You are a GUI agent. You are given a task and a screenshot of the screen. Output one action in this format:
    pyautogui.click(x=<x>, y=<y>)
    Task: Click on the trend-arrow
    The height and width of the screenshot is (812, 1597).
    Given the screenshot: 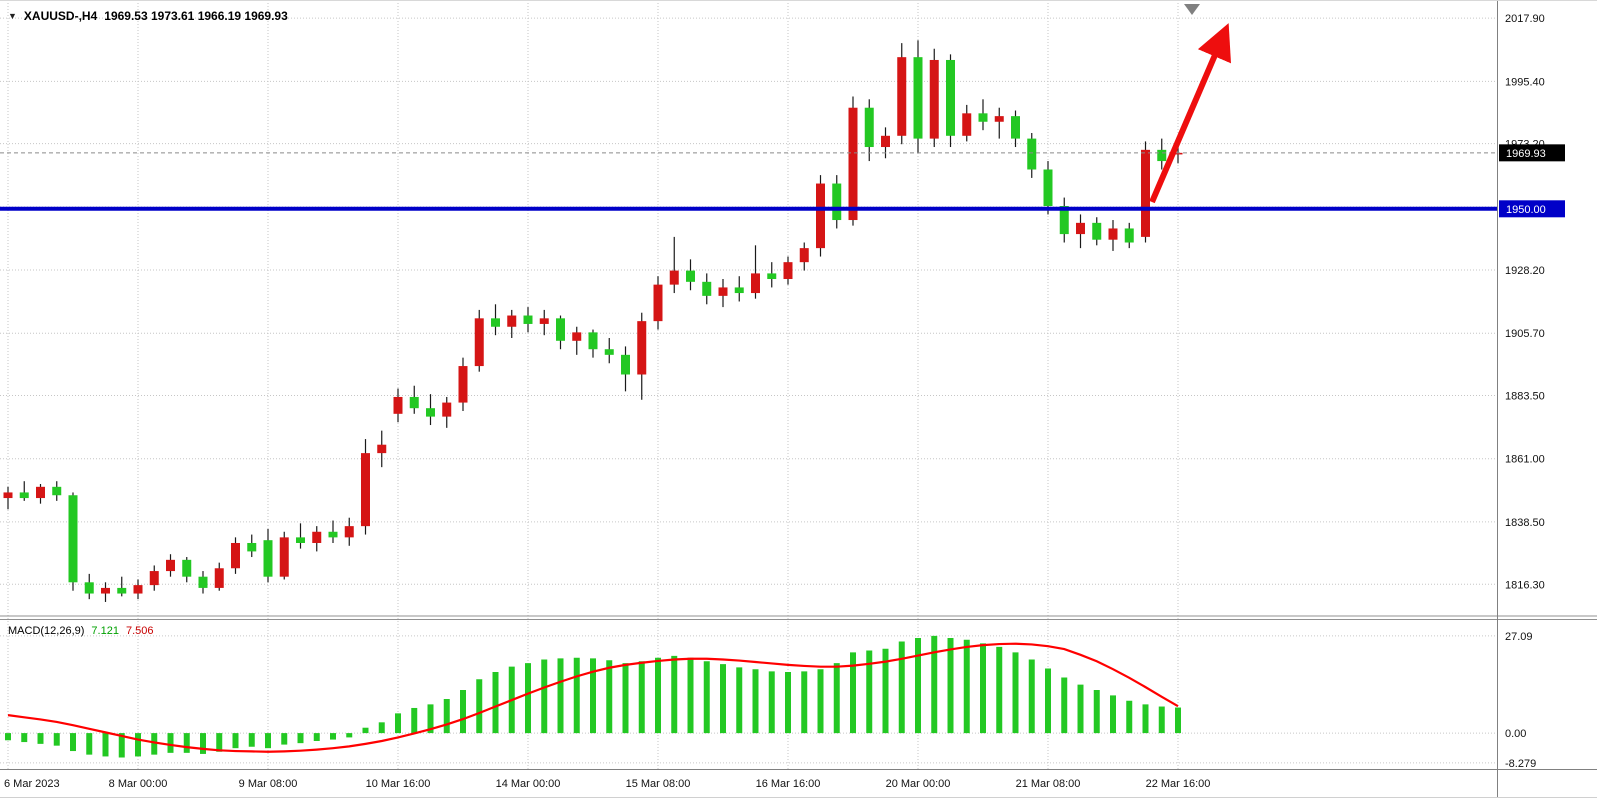 What is the action you would take?
    pyautogui.click(x=1190, y=113)
    